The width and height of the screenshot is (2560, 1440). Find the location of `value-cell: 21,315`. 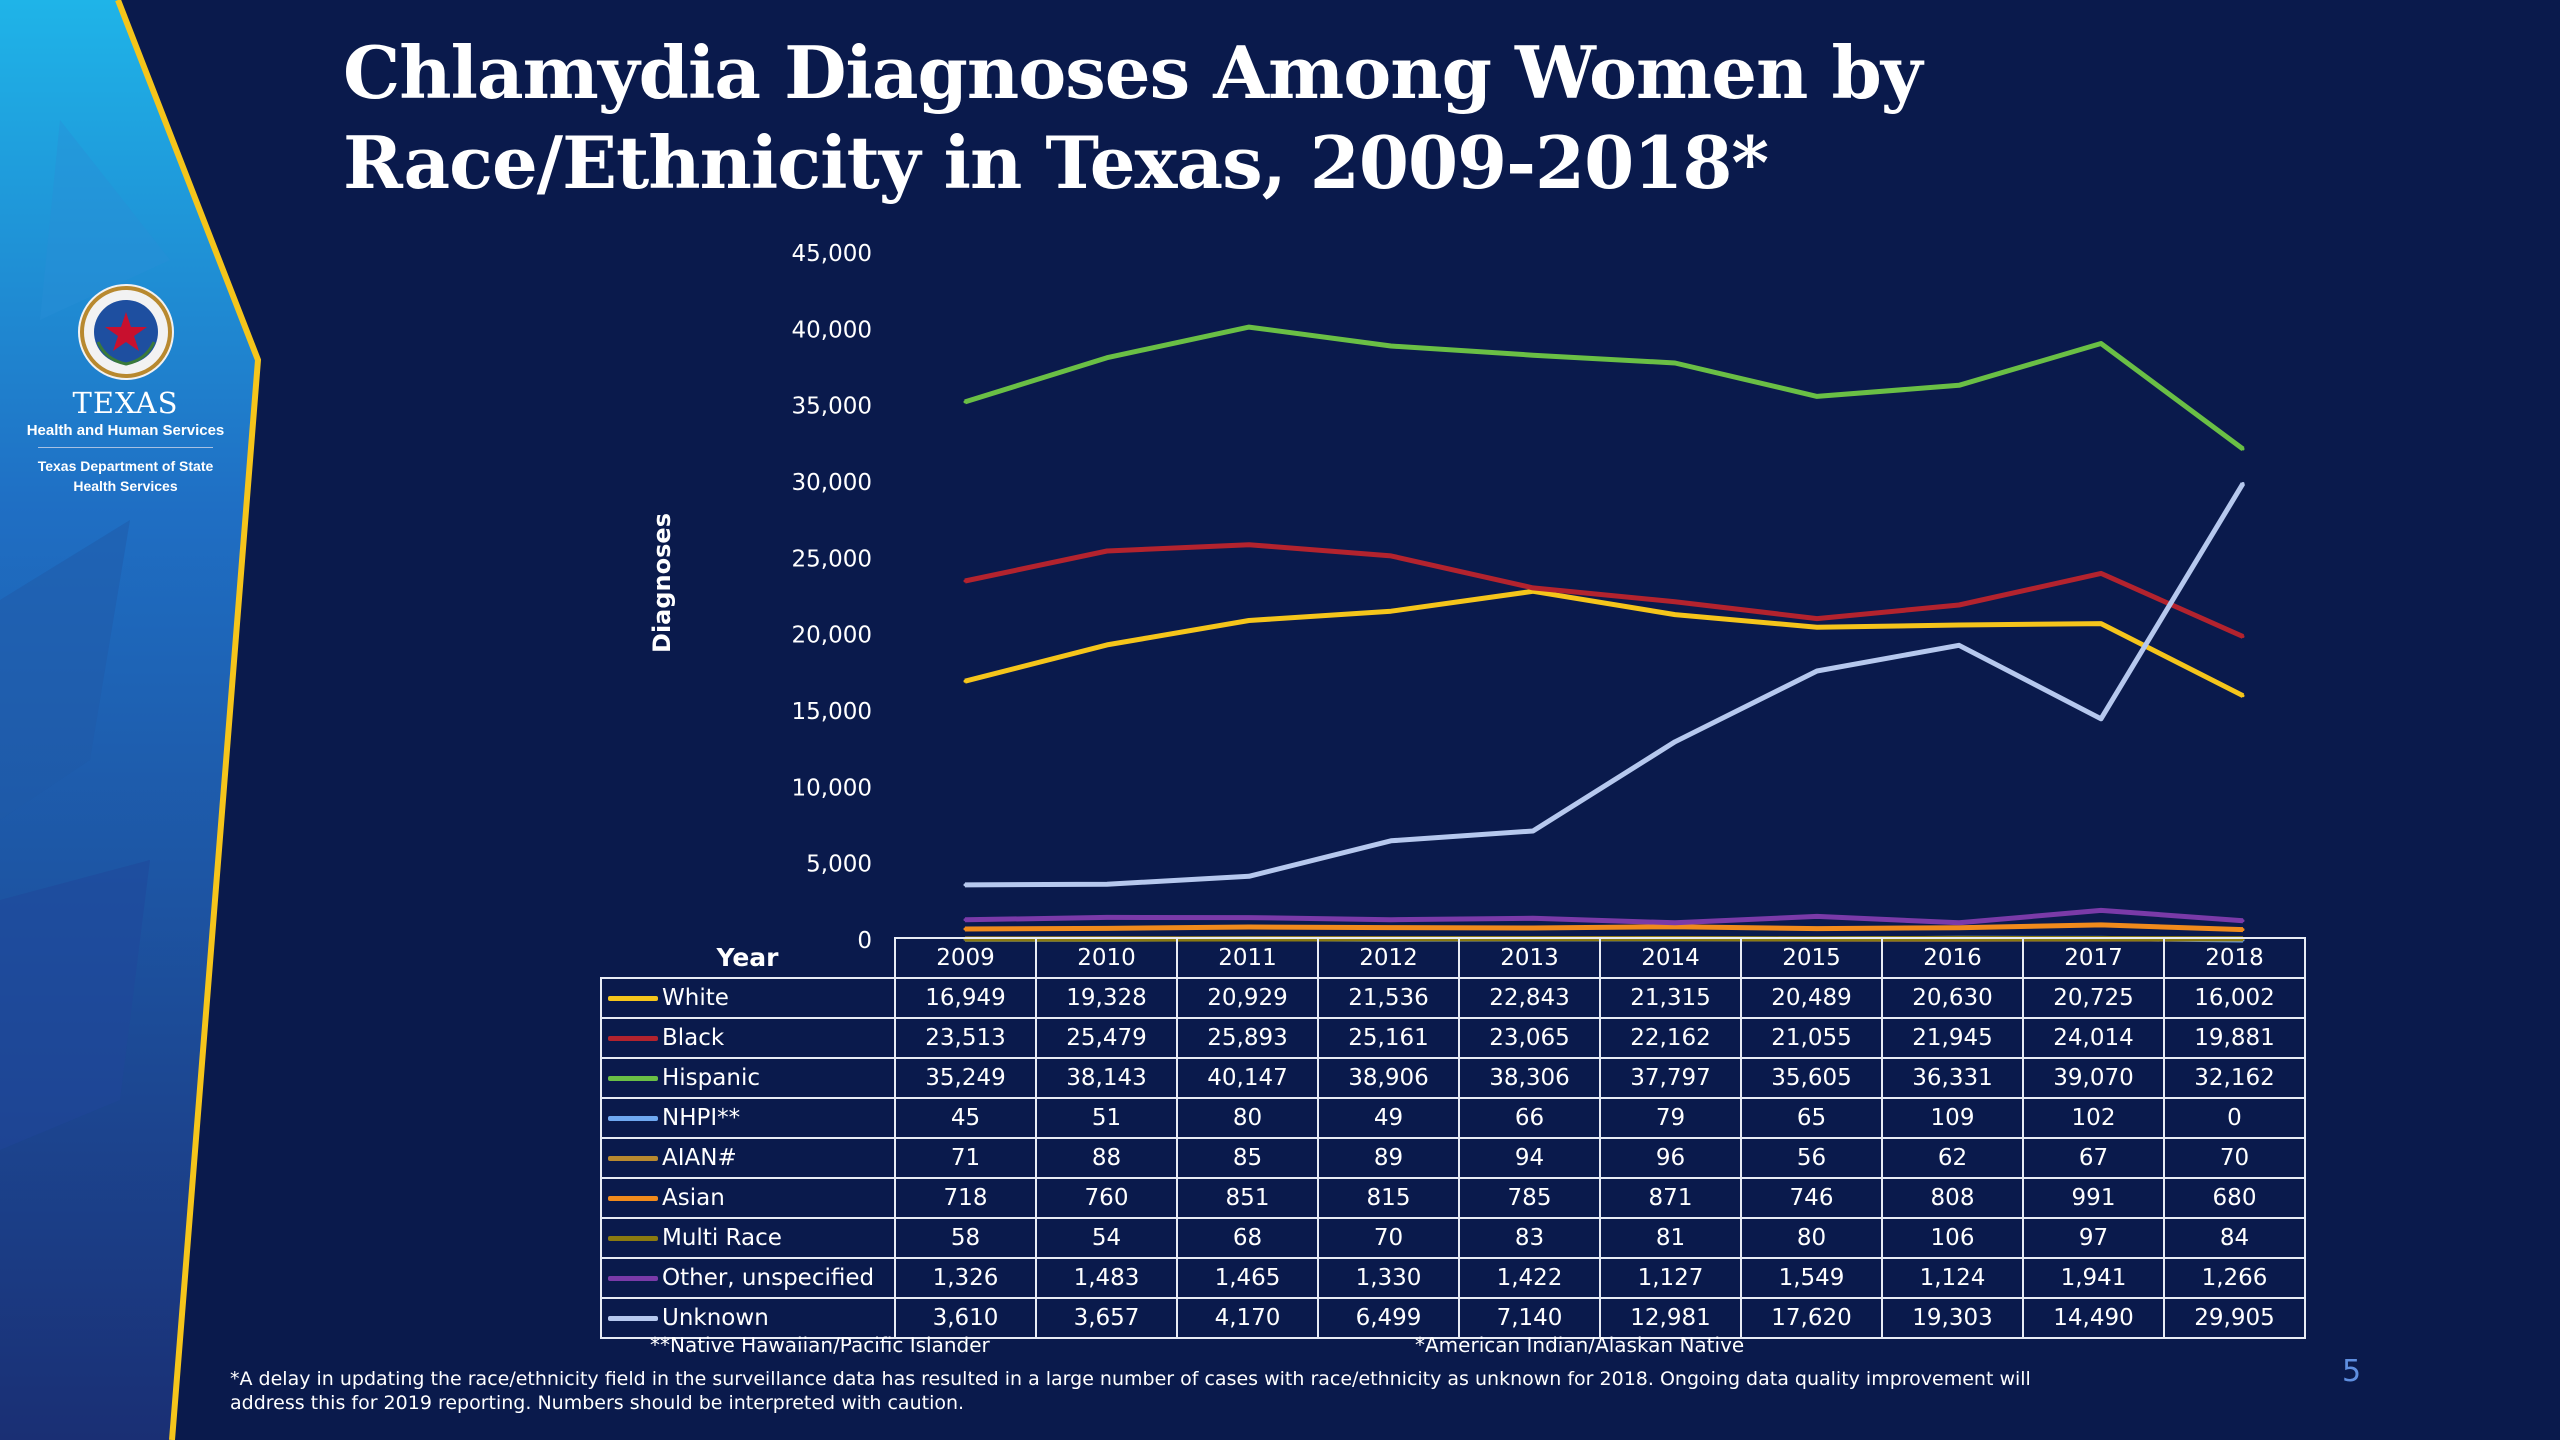

value-cell: 21,315 is located at coordinates (1670, 998).